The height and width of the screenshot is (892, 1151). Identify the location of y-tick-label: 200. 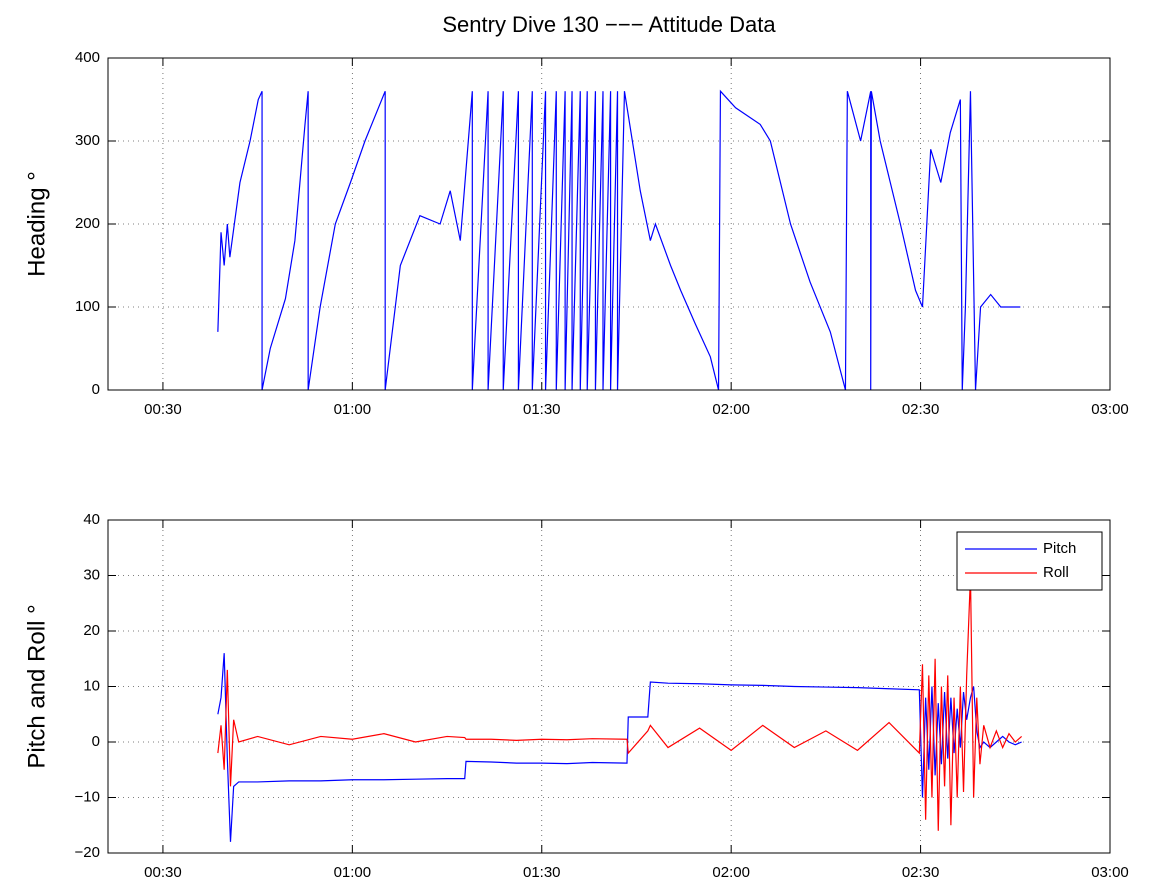
(87, 223).